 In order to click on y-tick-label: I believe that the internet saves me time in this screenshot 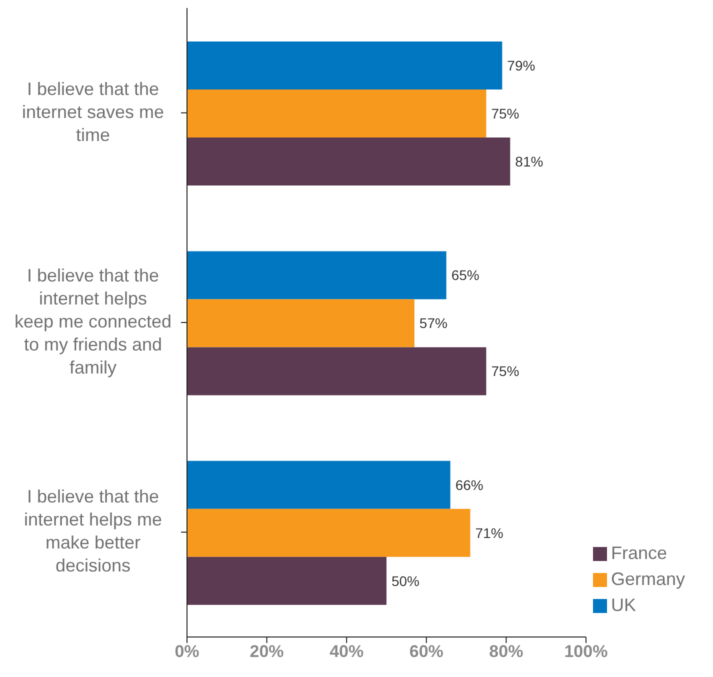, I will do `click(93, 111)`.